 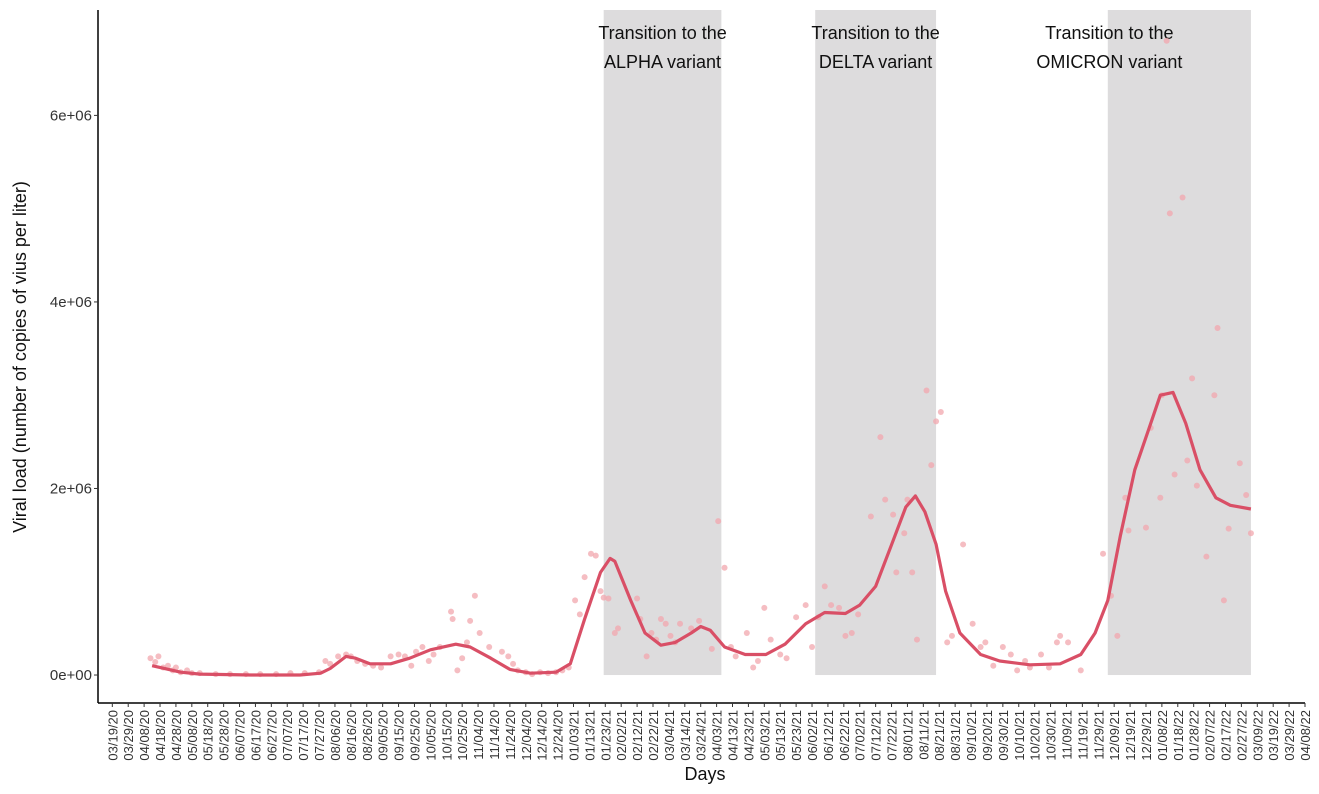 What do you see at coordinates (351, 735) in the screenshot?
I see `x-tick-label: 08/16/20` at bounding box center [351, 735].